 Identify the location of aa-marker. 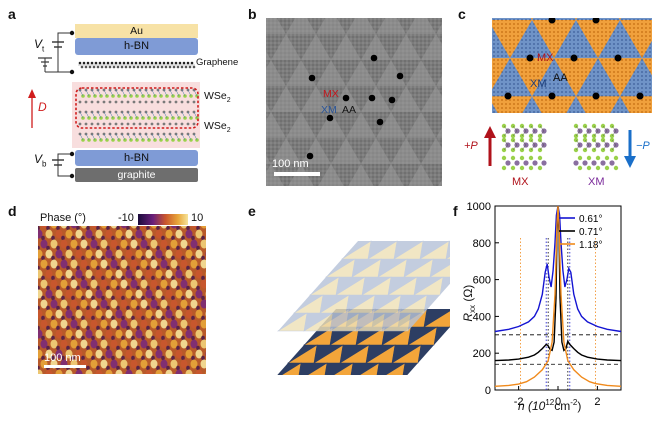
(310, 156).